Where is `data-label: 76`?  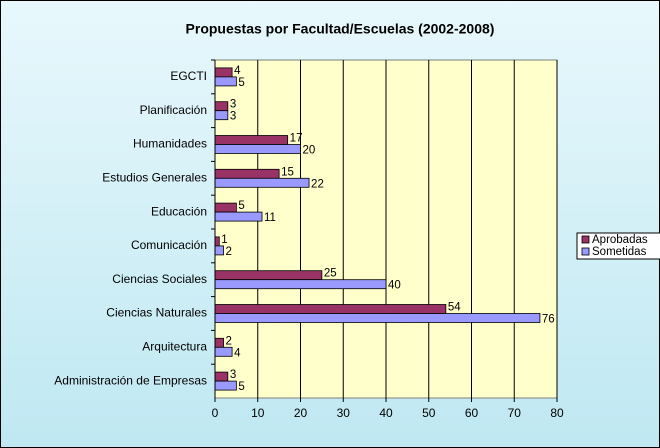 data-label: 76 is located at coordinates (548, 320).